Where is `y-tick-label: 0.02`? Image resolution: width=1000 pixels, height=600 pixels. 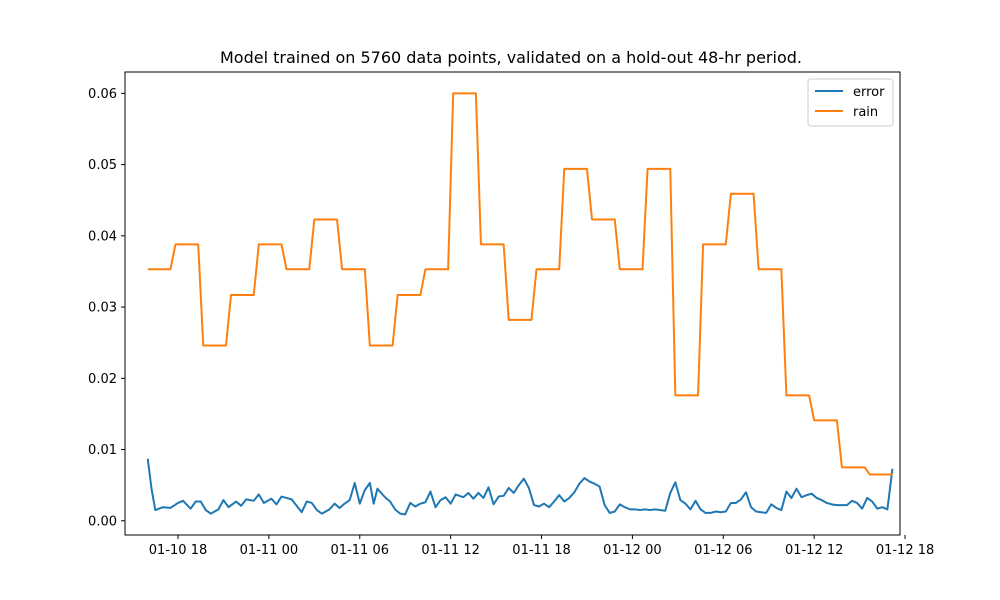 y-tick-label: 0.02 is located at coordinates (102, 379).